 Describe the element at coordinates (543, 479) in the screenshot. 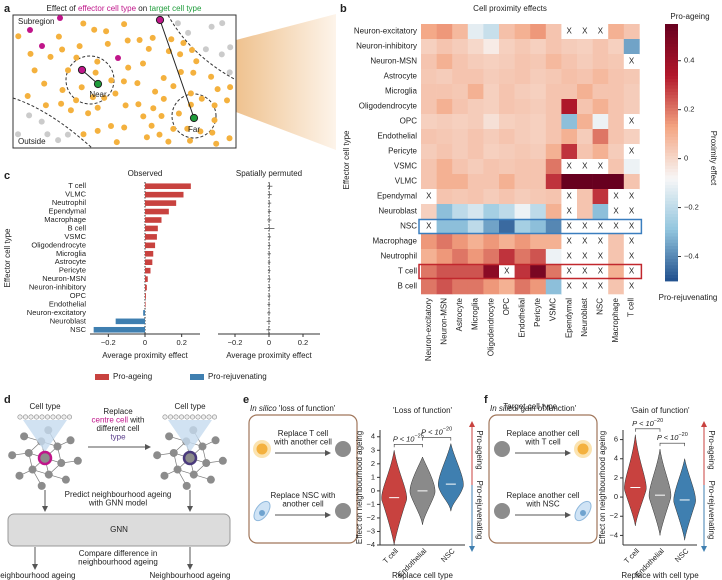

I see `scenario-box` at that location.